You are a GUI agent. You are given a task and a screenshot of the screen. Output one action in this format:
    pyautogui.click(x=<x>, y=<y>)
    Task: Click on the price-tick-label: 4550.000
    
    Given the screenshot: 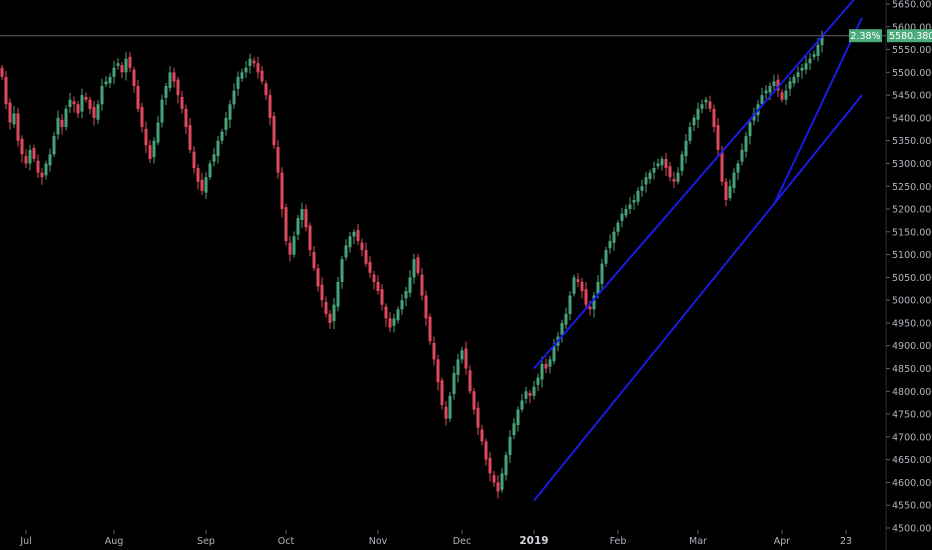 What is the action you would take?
    pyautogui.click(x=912, y=506)
    